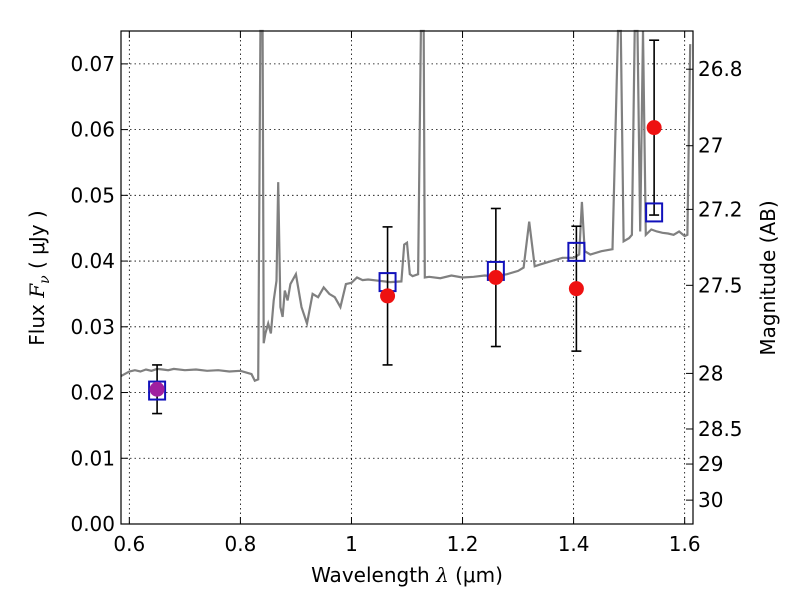  I want to click on x-tick-label: 1, so click(351, 544).